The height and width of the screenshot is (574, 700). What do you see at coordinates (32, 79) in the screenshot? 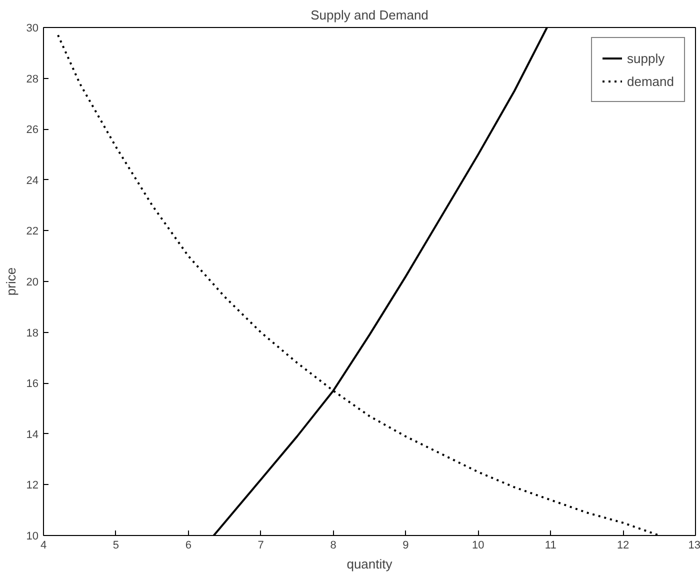
I see `y-tick-label: 28` at bounding box center [32, 79].